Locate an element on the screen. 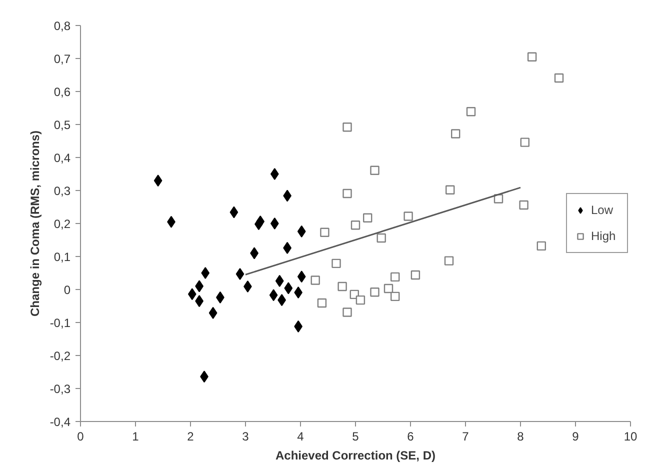 This screenshot has width=660, height=475. y-tick-label: 0,2 is located at coordinates (62, 224).